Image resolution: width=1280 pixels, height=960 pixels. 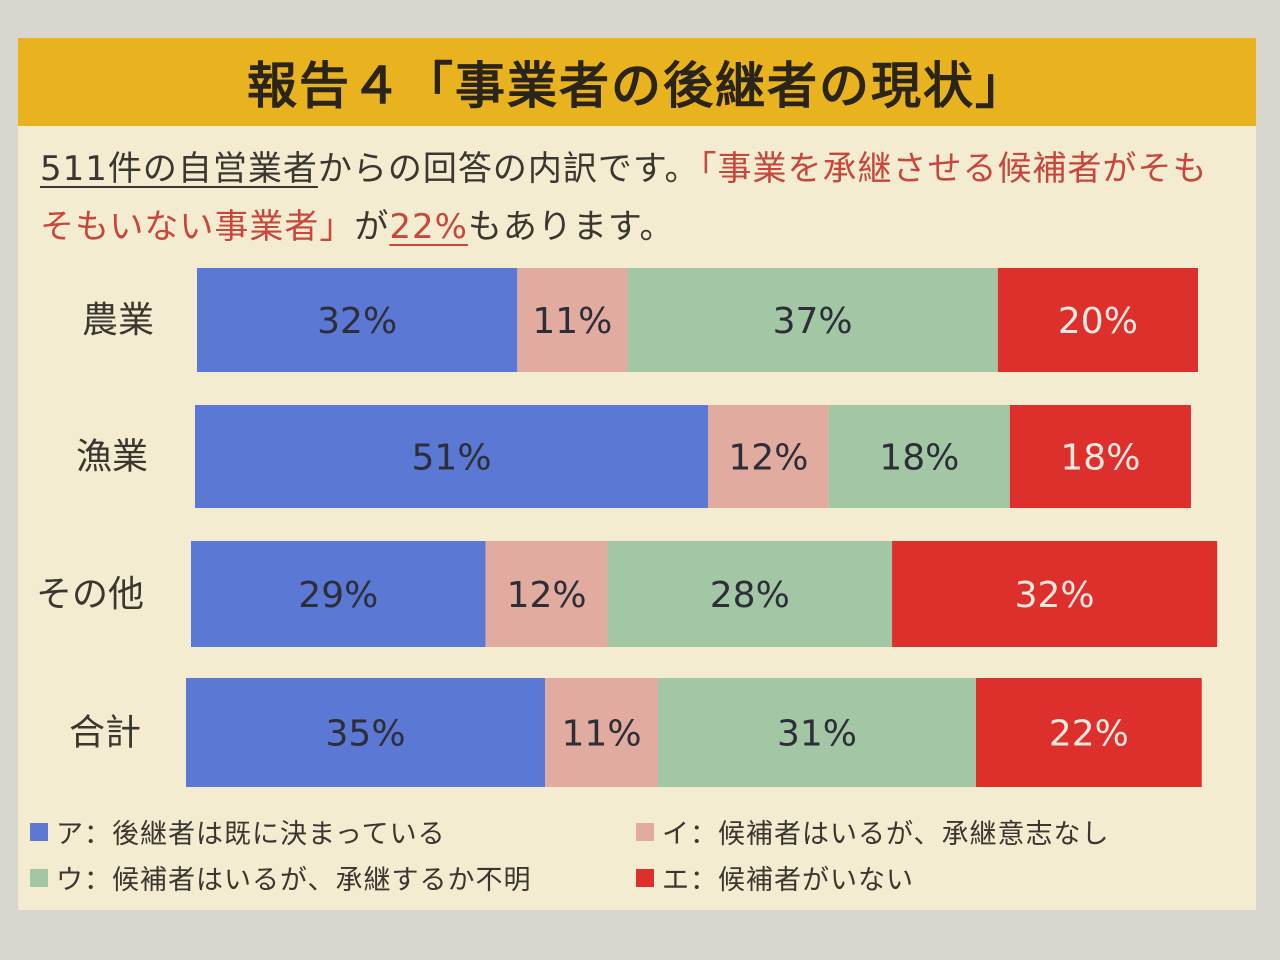 I want to click on legend-label: ウ：候補者はいるが、承継するか不明, so click(x=294, y=880).